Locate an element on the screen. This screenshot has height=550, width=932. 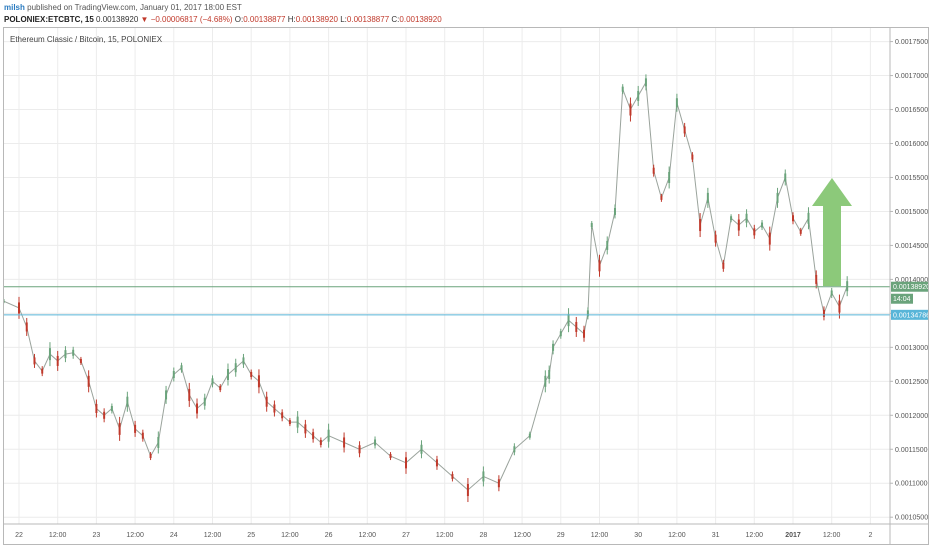
x-tick-label: 29 is located at coordinates (561, 535).